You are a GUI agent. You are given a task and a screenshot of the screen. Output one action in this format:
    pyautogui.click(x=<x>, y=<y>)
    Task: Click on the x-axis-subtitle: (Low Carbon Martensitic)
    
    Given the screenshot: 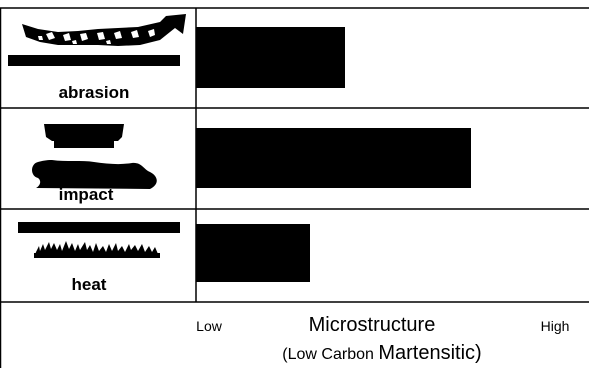 What is the action you would take?
    pyautogui.click(x=381, y=353)
    